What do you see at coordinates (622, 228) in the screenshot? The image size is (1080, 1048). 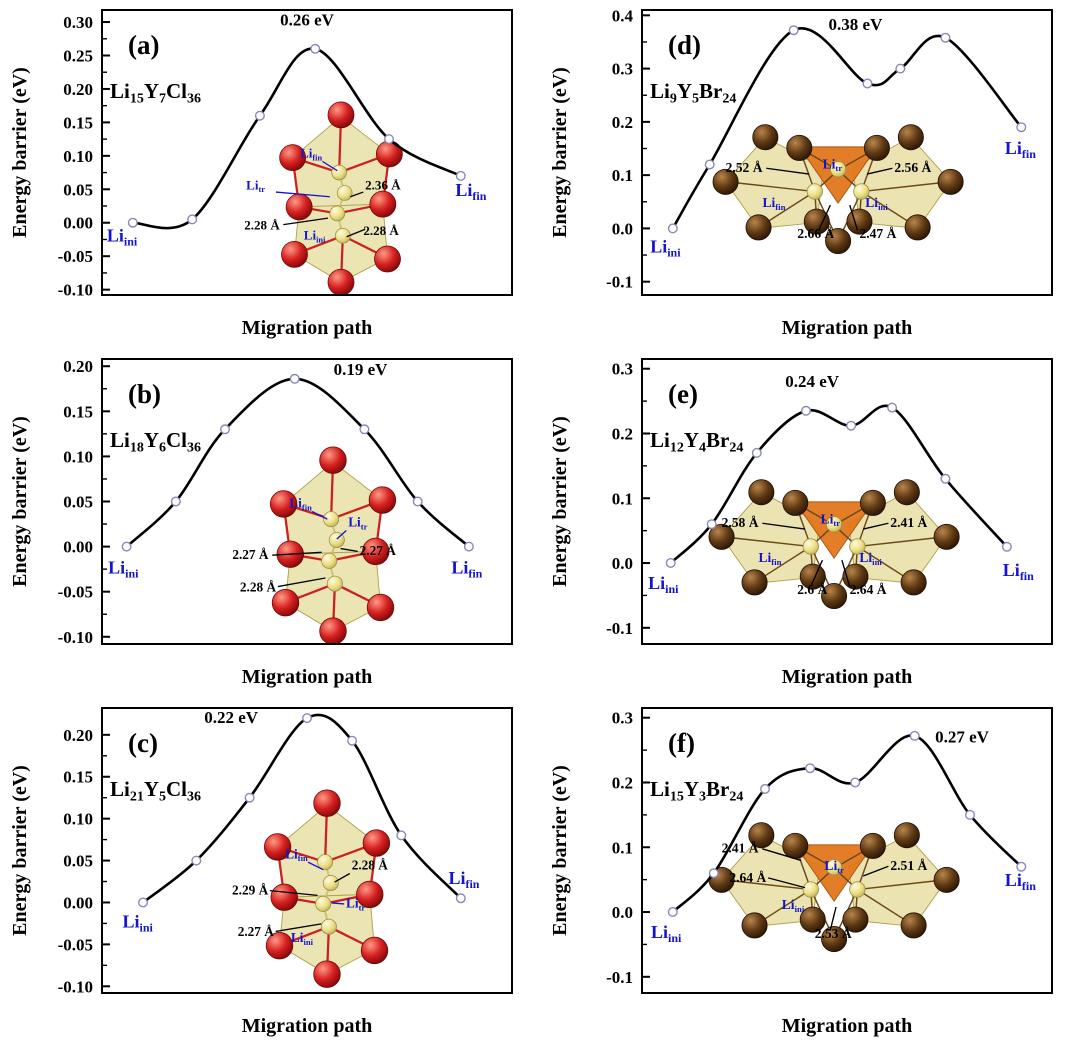 I see `y-tick-label: 0.0` at bounding box center [622, 228].